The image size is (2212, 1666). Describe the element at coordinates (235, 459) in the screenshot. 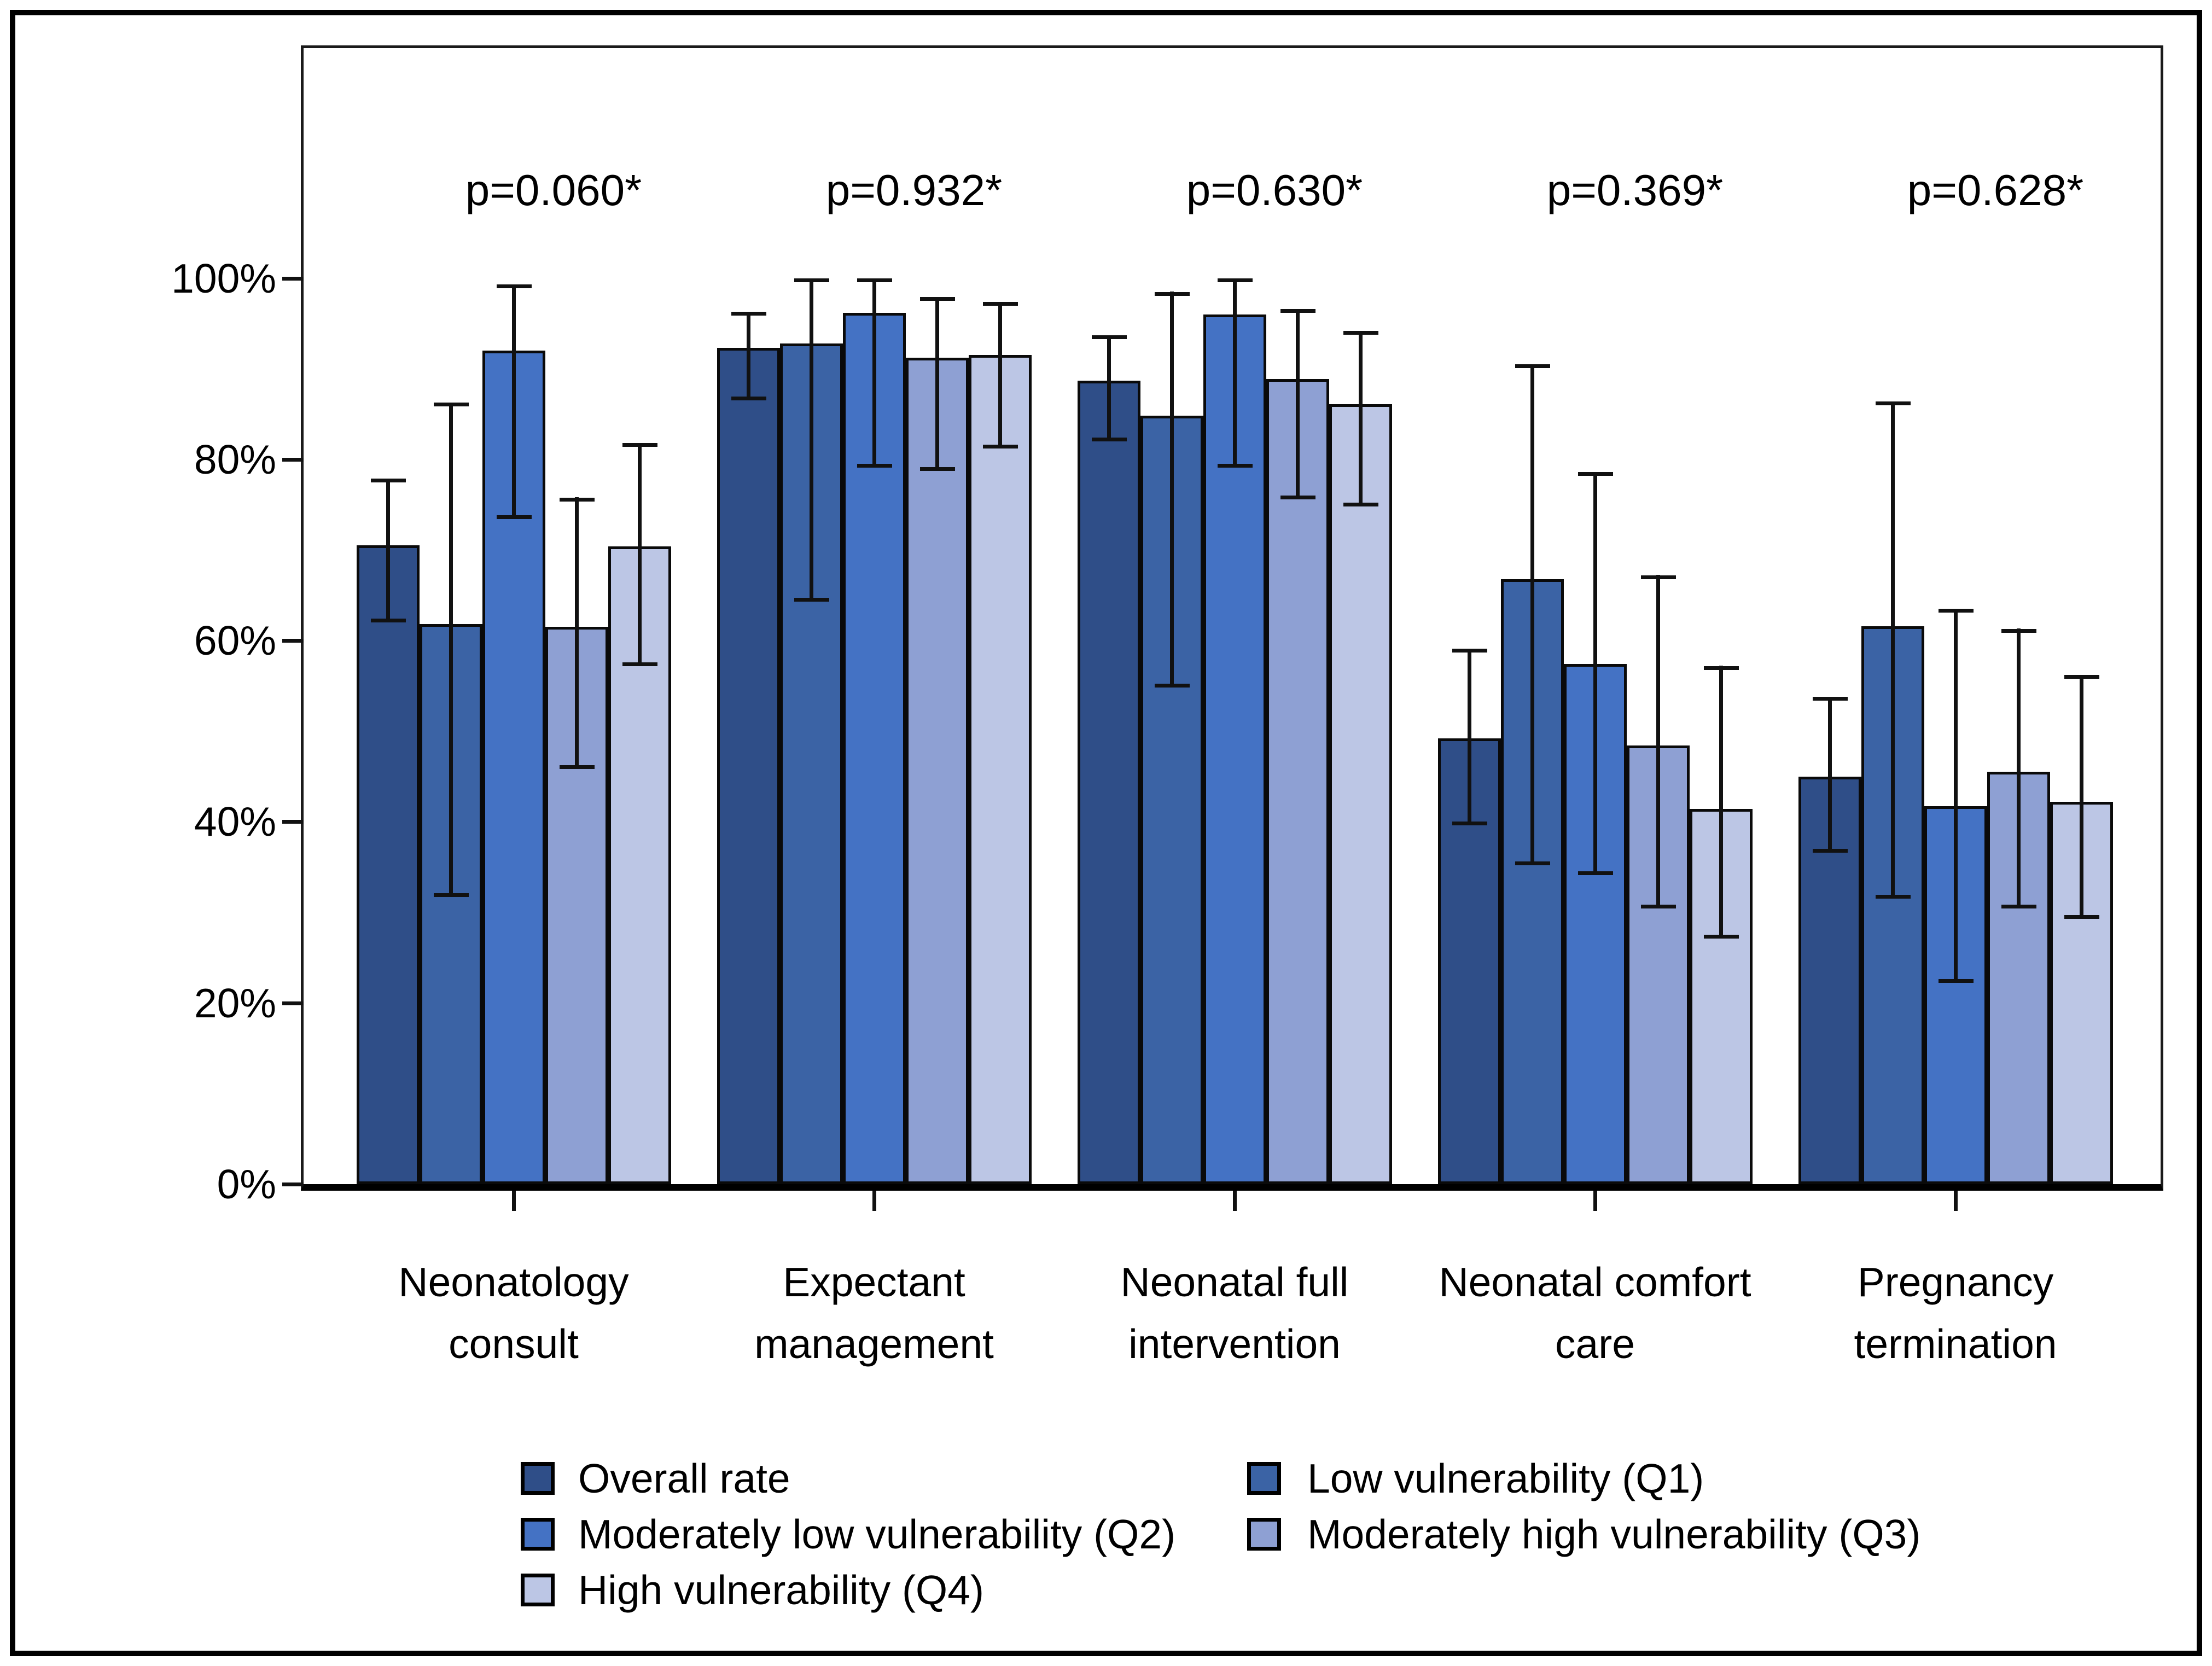

I see `y-tick-label: 80%` at that location.